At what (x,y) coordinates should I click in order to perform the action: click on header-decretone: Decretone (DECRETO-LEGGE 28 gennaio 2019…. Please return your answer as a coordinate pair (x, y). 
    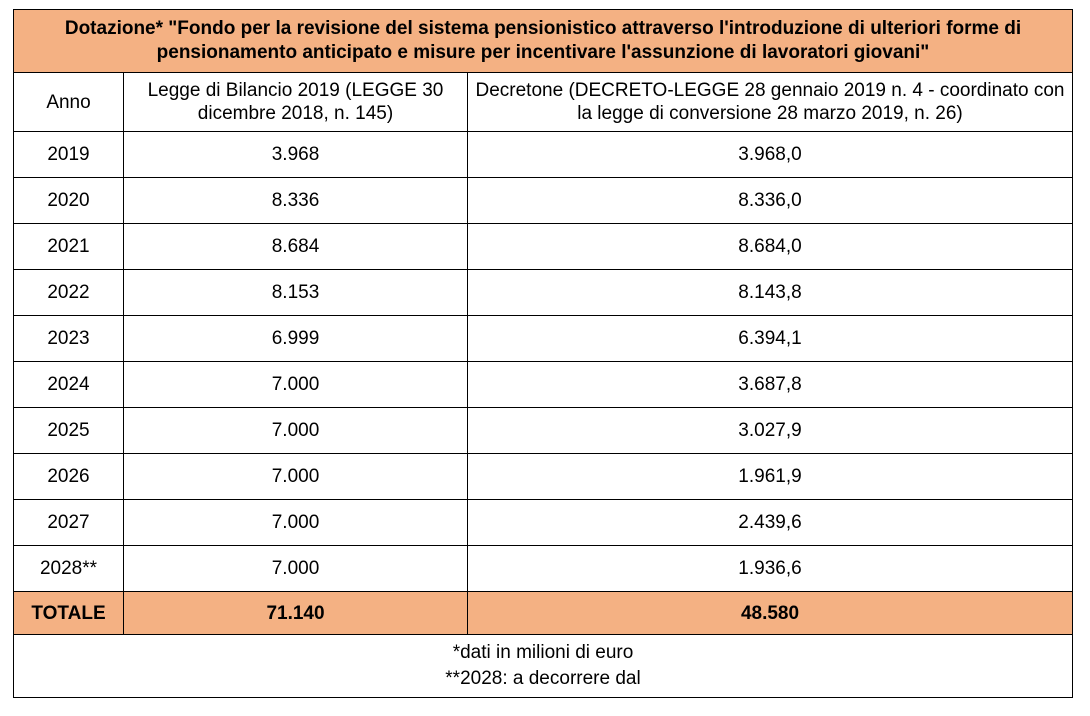
    Looking at the image, I should click on (770, 102).